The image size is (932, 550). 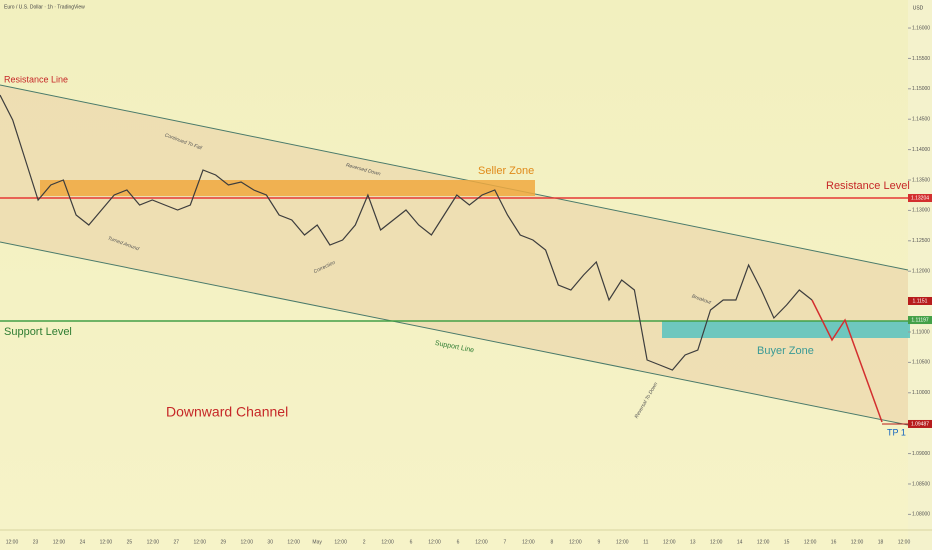 I want to click on annotation: TP 1, so click(x=896, y=432).